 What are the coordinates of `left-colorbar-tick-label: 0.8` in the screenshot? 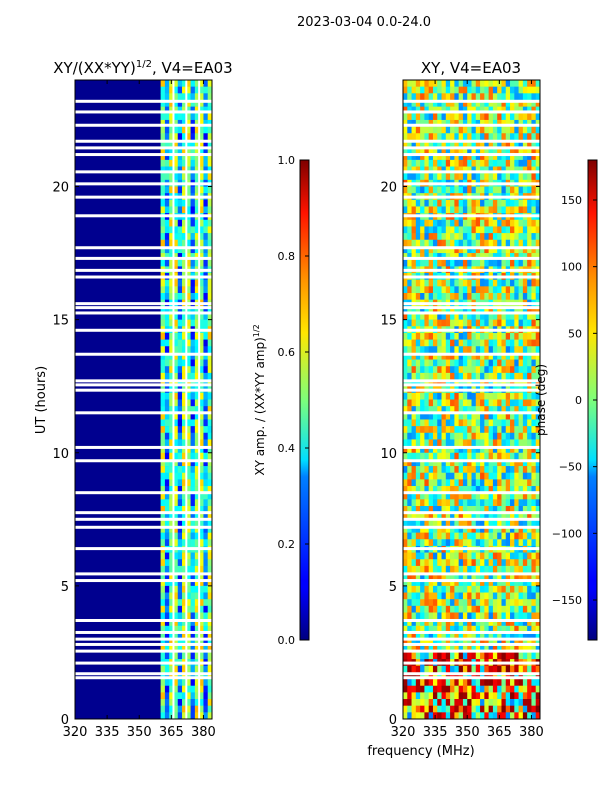 It's located at (287, 256).